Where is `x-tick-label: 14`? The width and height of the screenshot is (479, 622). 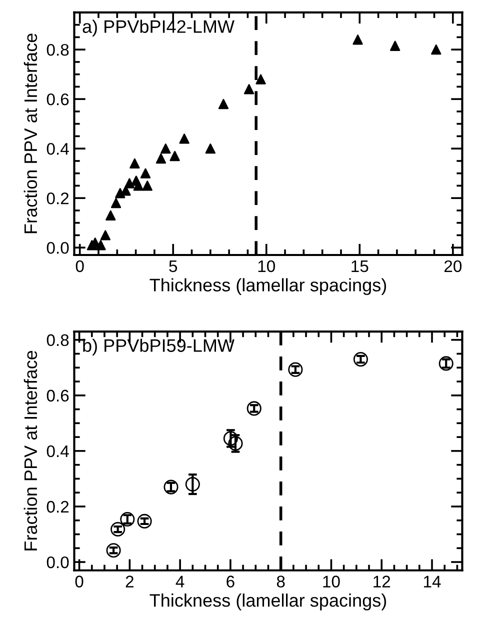
x-tick-label: 14 is located at coordinates (432, 582).